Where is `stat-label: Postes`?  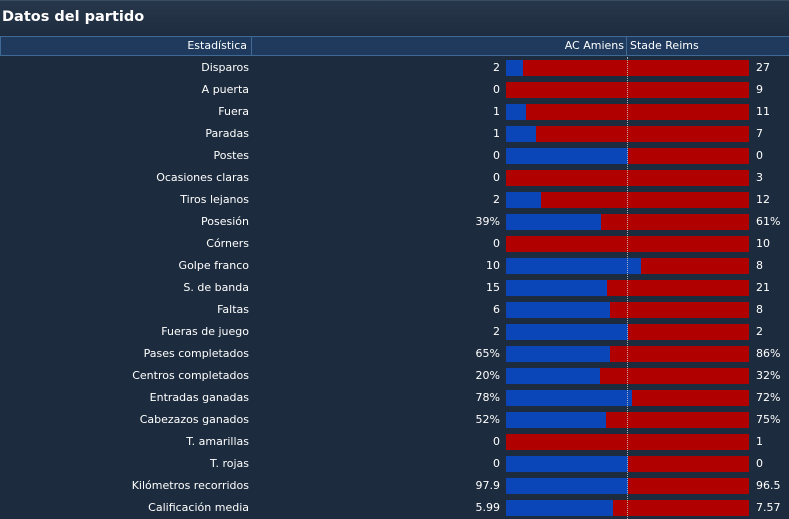
stat-label: Postes is located at coordinates (231, 155).